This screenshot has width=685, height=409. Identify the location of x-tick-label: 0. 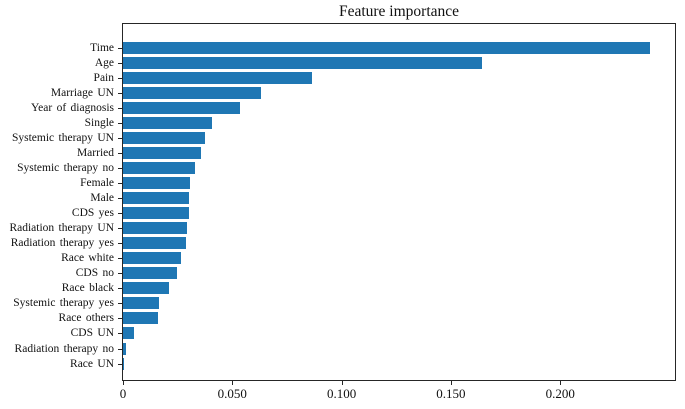
(123, 393).